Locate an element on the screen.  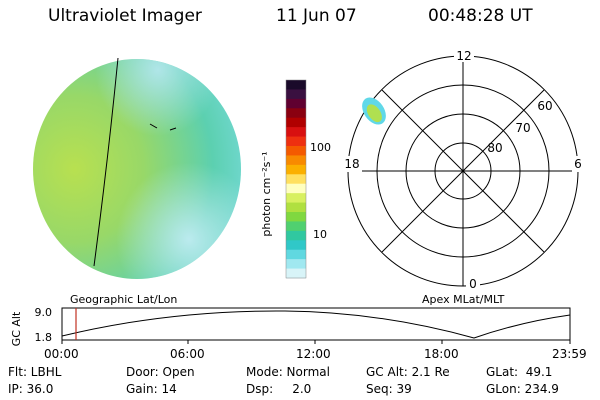
timeline-ticks is located at coordinates (316, 342).